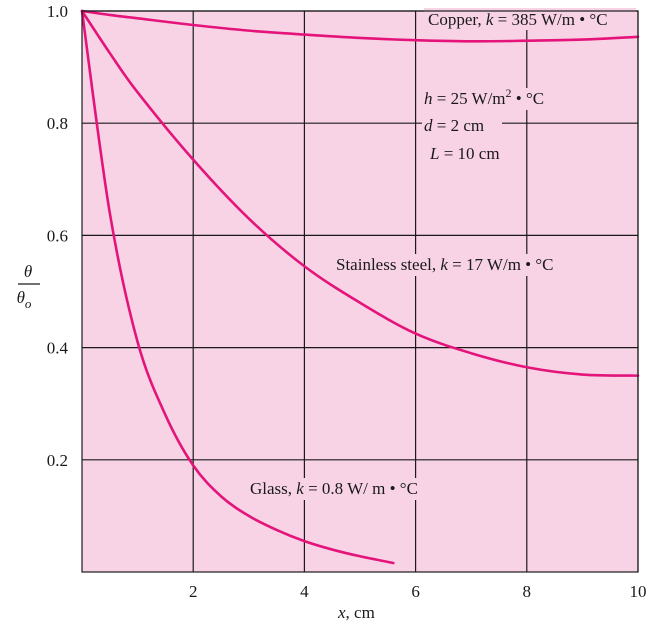 The width and height of the screenshot is (652, 629). I want to click on y-tick-label-0.6: 0.6, so click(57, 235).